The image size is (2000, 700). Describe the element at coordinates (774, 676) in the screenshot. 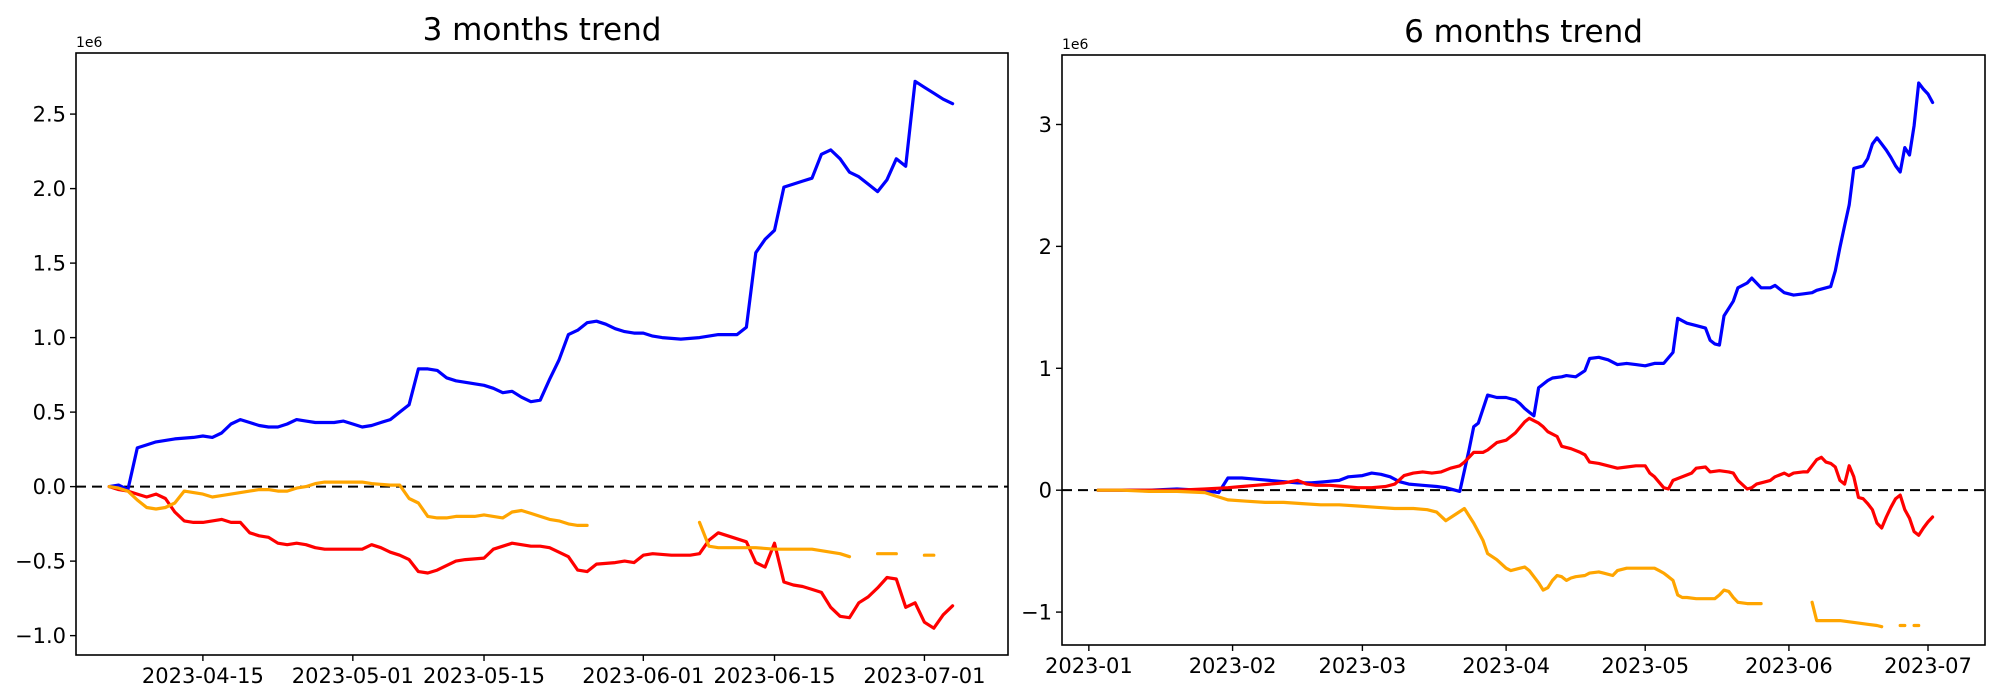

I see `x-tick-label: 2023-06-15` at that location.